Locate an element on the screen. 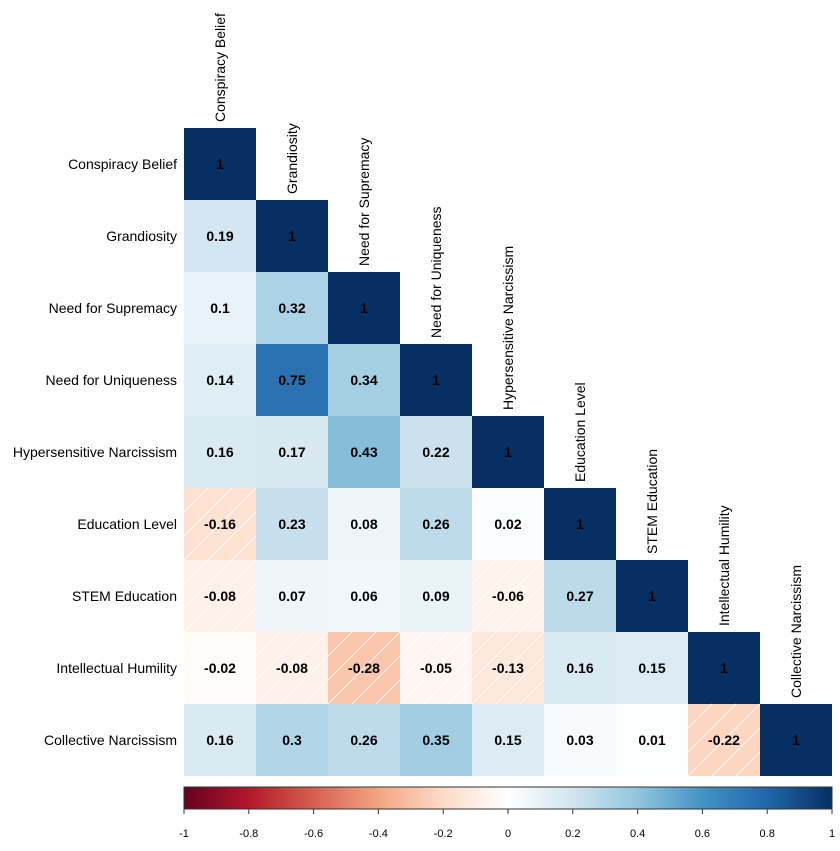 The width and height of the screenshot is (840, 851). cell-value-label: 0.06 is located at coordinates (363, 596).